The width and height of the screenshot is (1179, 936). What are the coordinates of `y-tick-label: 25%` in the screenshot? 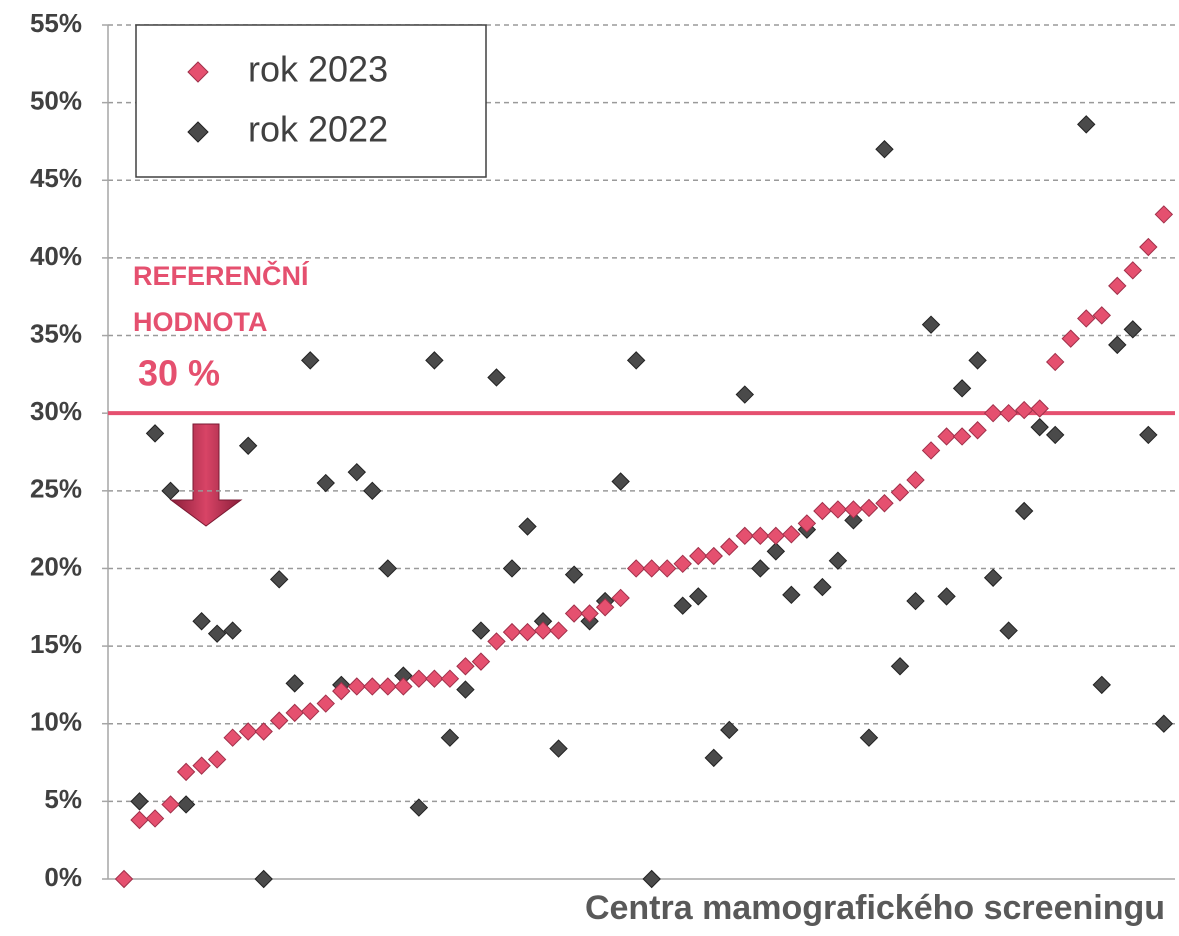 It's located at (56, 489).